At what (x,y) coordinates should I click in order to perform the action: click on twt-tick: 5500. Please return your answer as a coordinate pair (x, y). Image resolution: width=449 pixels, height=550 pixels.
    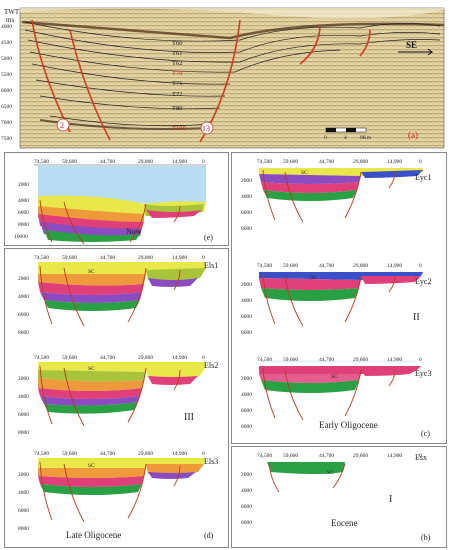
    Looking at the image, I should click on (6, 75).